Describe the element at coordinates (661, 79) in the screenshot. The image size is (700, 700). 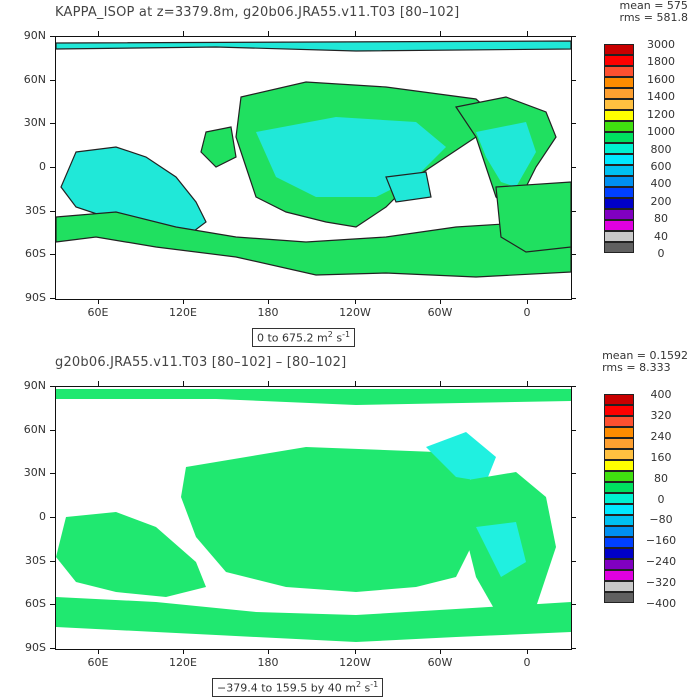
I see `colorbar-label: 1600` at that location.